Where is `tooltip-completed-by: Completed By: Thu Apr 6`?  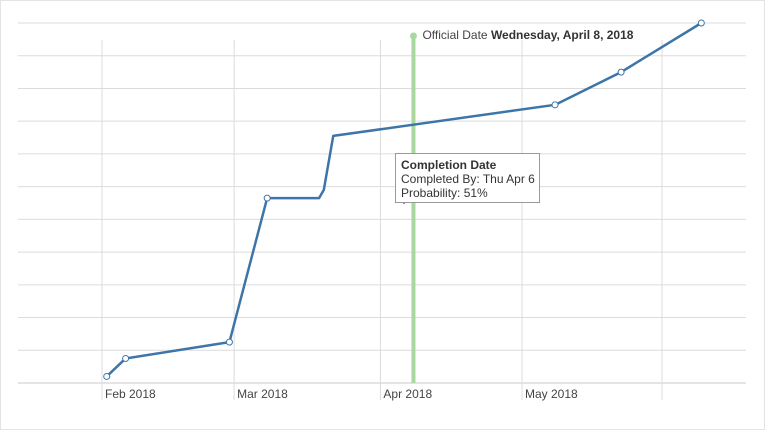 tooltip-completed-by: Completed By: Thu Apr 6 is located at coordinates (468, 179).